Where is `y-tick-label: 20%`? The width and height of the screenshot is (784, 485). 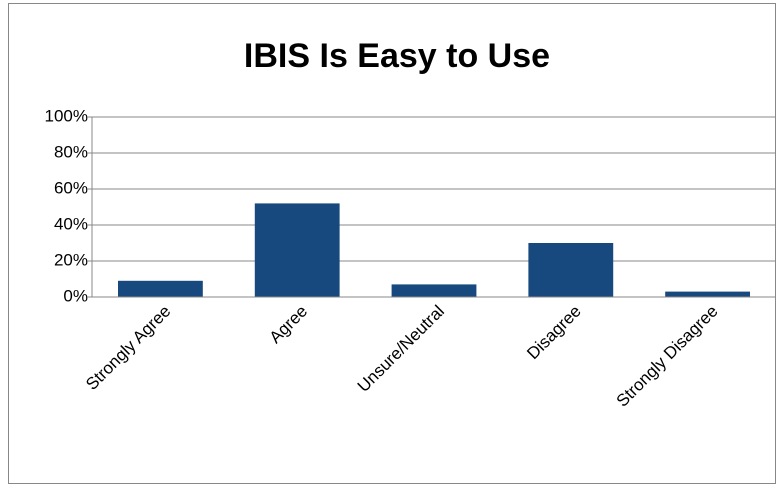 y-tick-label: 20% is located at coordinates (71, 259).